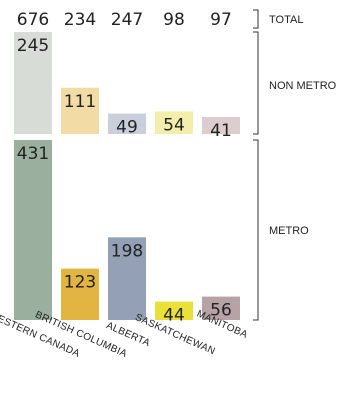 The image size is (338, 396). I want to click on label-total: TOTAL, so click(286, 20).